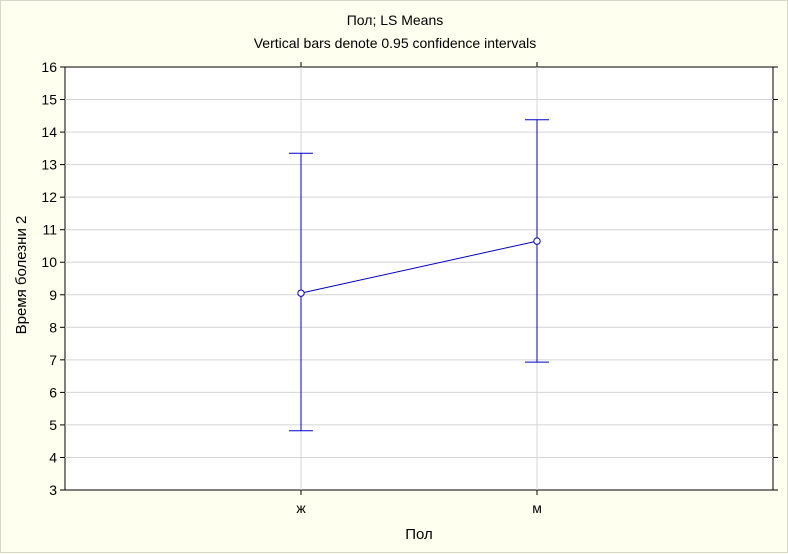  Describe the element at coordinates (53, 457) in the screenshot. I see `y-tick-label: 4` at that location.